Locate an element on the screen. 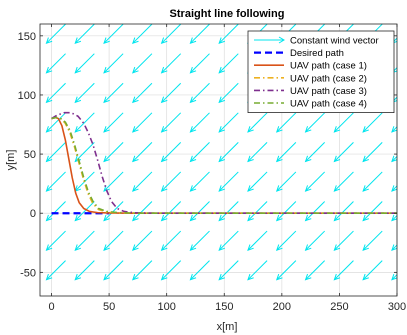 The height and width of the screenshot is (335, 407). x-axis-label: x[m] is located at coordinates (227, 327).